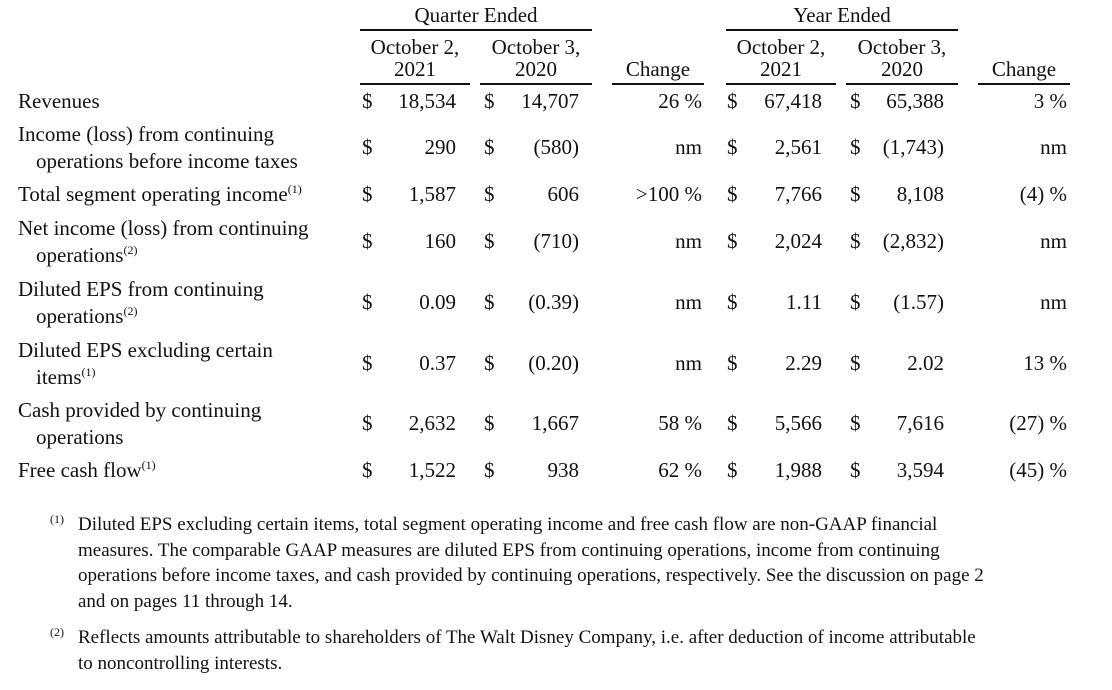 This screenshot has width=1112, height=690. I want to click on cell-y2: 65,388, so click(915, 101).